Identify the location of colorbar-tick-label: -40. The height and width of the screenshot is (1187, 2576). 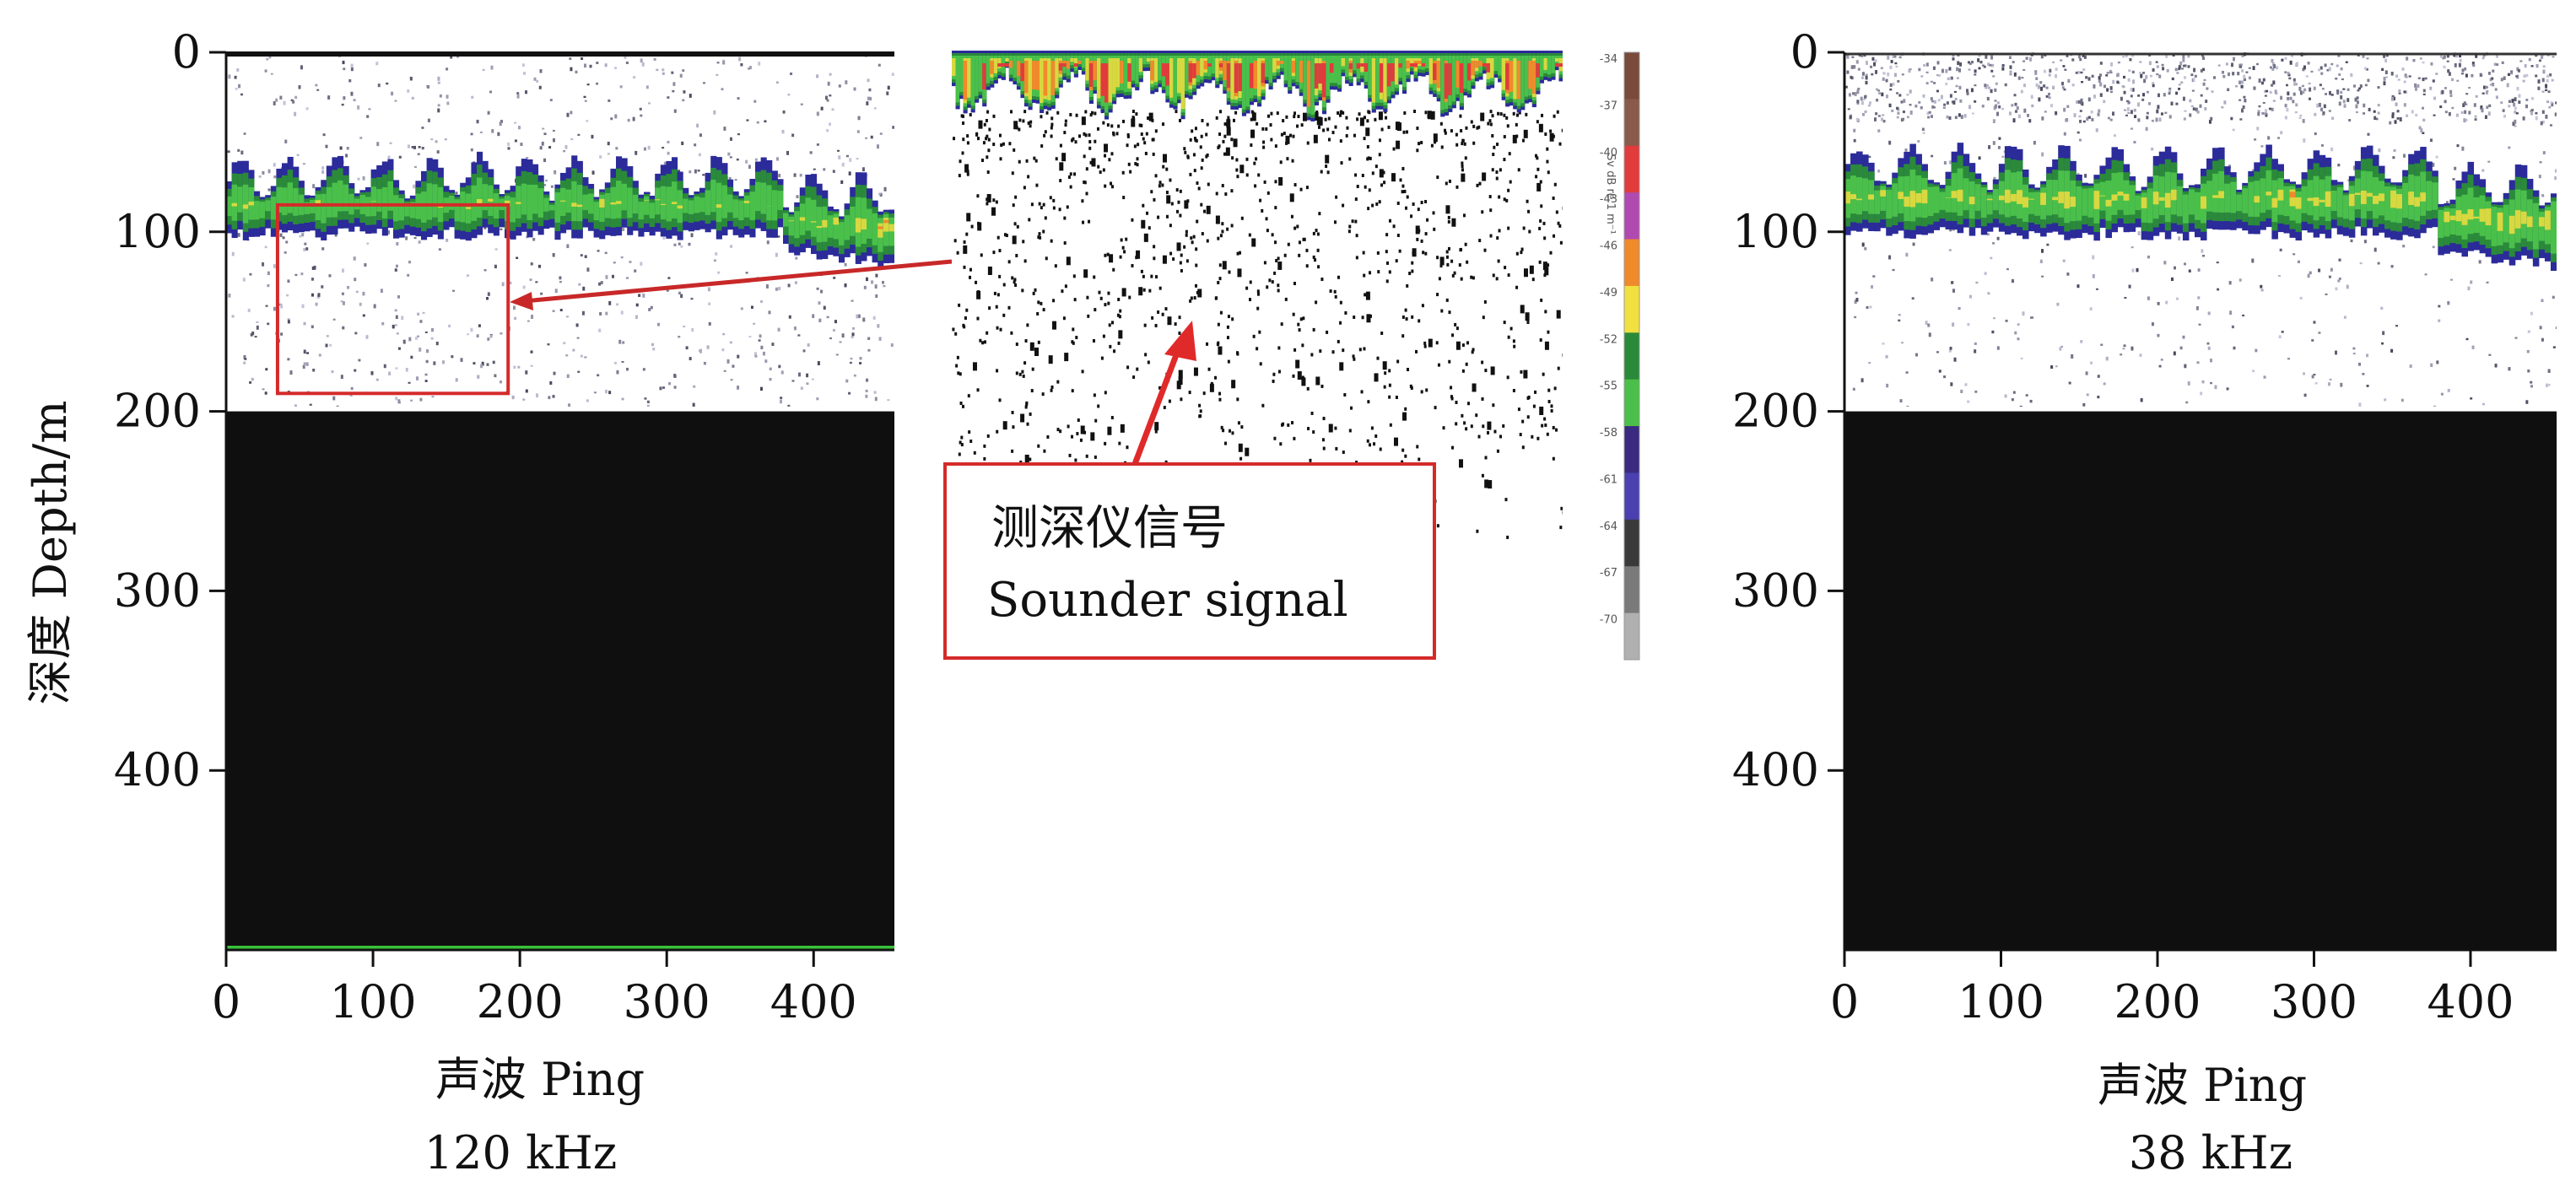
(1608, 153).